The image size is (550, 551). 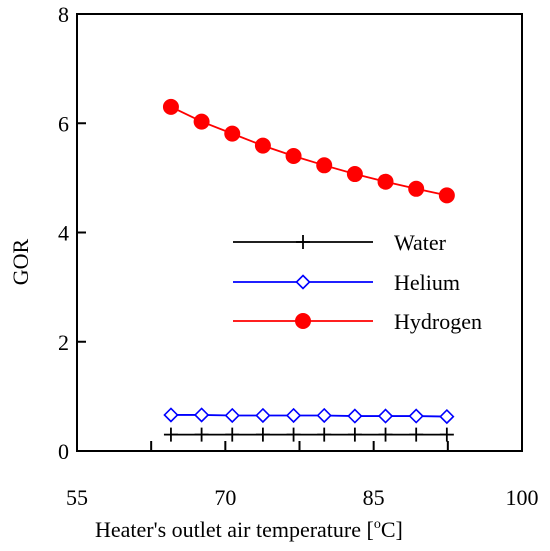 I want to click on series-hydrogen, so click(x=308, y=151).